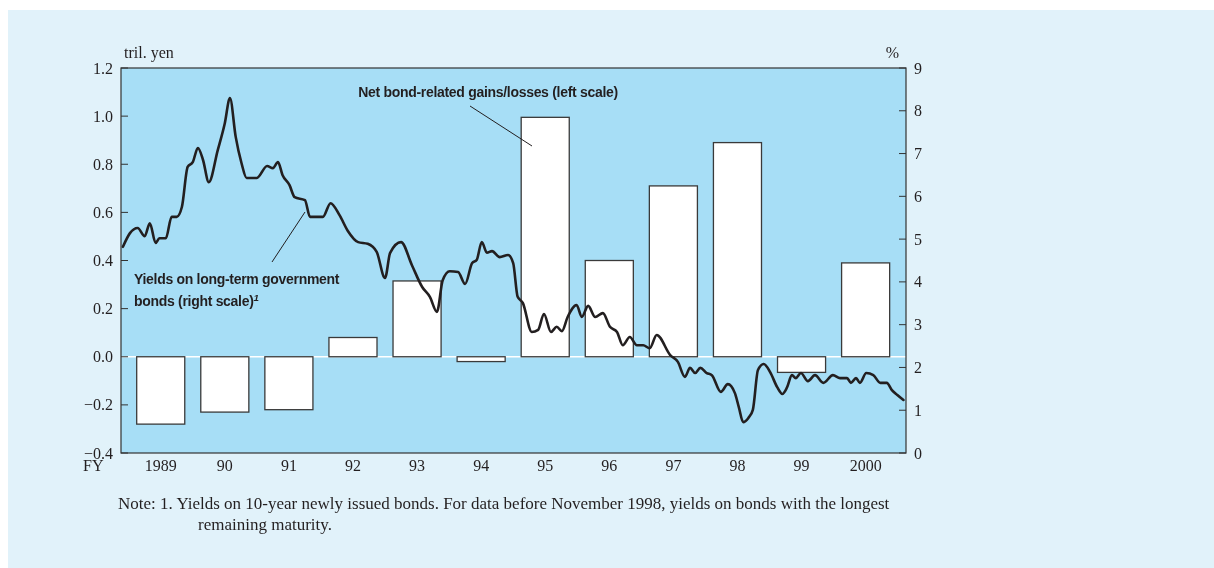  I want to click on y2-tick-label: 0, so click(918, 453).